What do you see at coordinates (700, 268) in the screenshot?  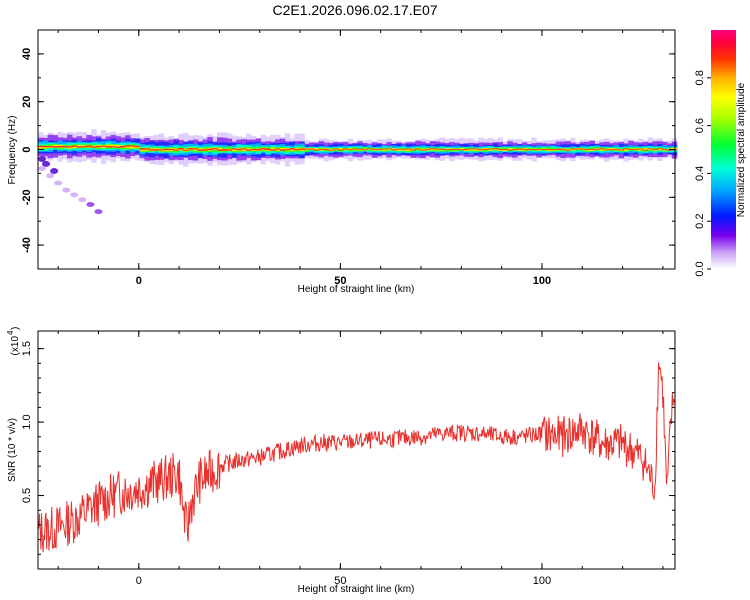 I see `colorbar-tick-label: 0.0` at bounding box center [700, 268].